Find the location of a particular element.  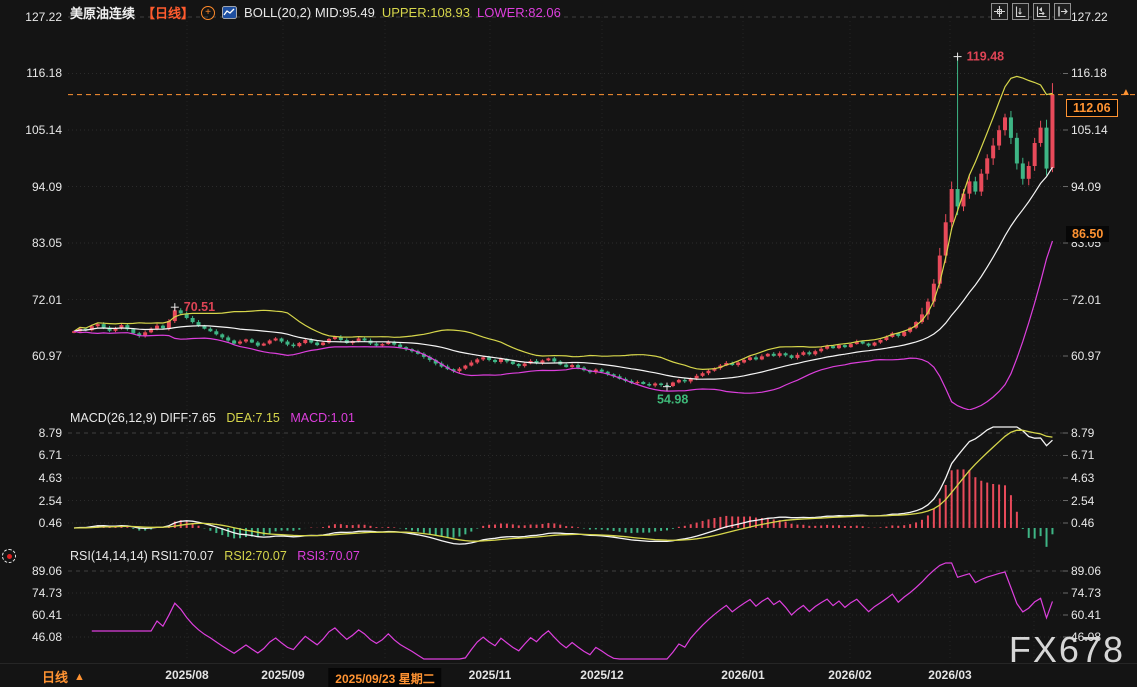

price-tick-label-left: 83.05 is located at coordinates (46, 243).